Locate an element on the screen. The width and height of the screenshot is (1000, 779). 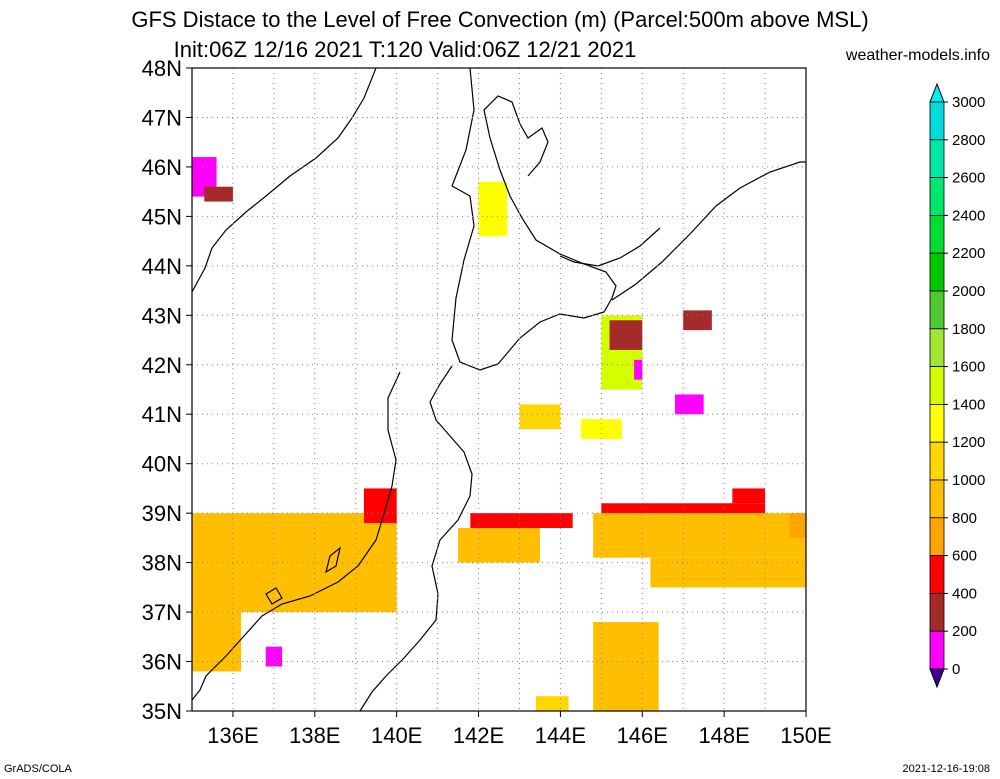
lat-label: 45N is located at coordinates (162, 216).